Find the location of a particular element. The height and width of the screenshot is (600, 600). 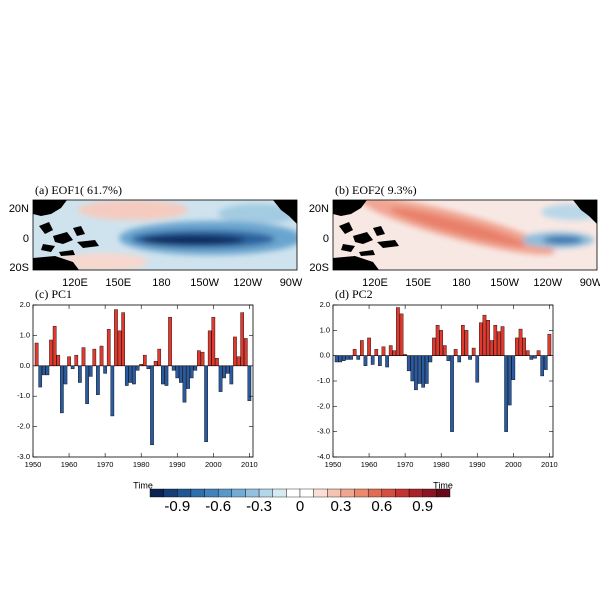

x-tick-label: 2010 is located at coordinates (549, 464).